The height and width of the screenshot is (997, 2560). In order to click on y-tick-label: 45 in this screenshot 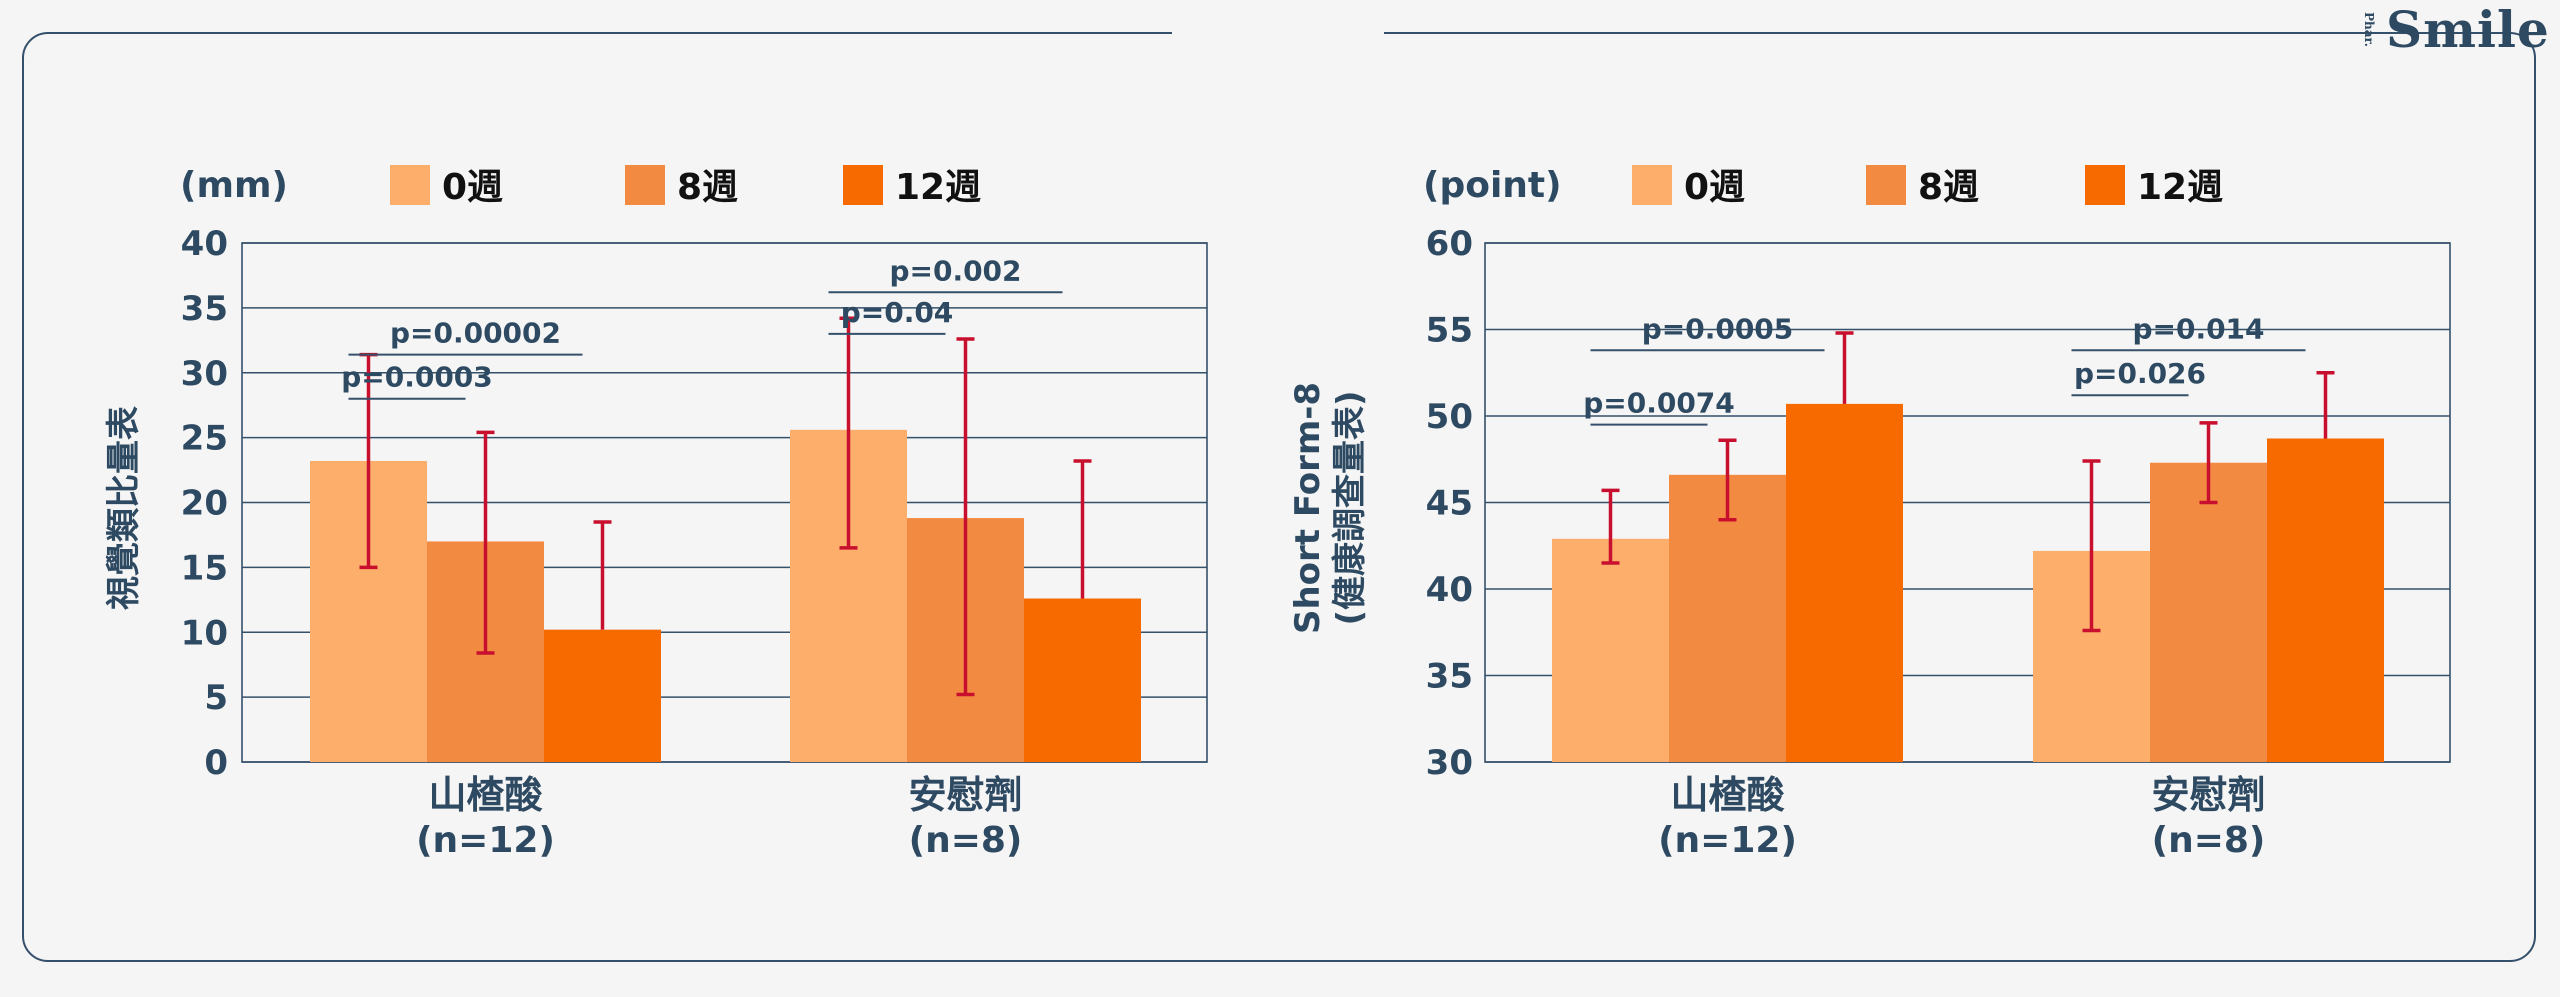, I will do `click(1449, 504)`.